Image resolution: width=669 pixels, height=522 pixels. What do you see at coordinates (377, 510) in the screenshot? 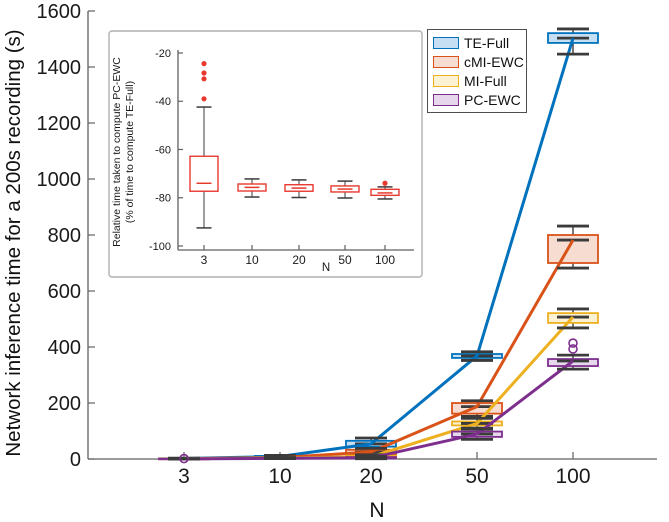
I see `main-x-axis-label: N` at bounding box center [377, 510].